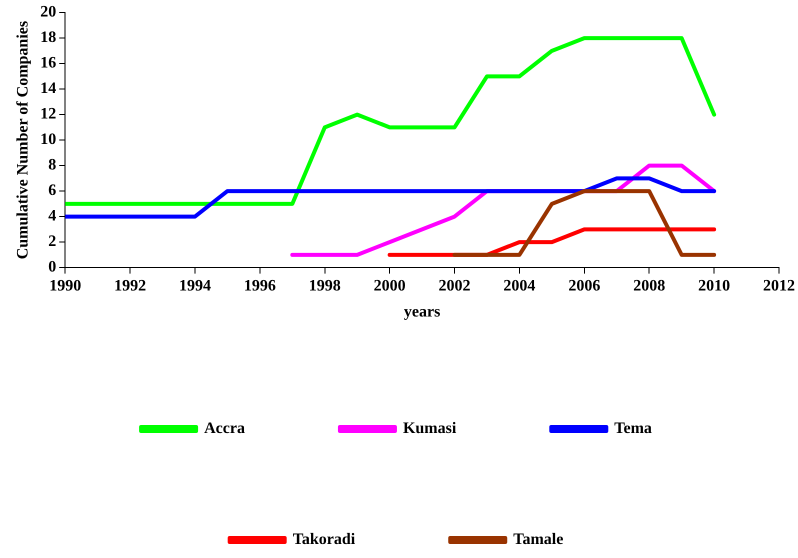 The image size is (798, 558). Describe the element at coordinates (519, 285) in the screenshot. I see `x-tick-label: 2004` at that location.